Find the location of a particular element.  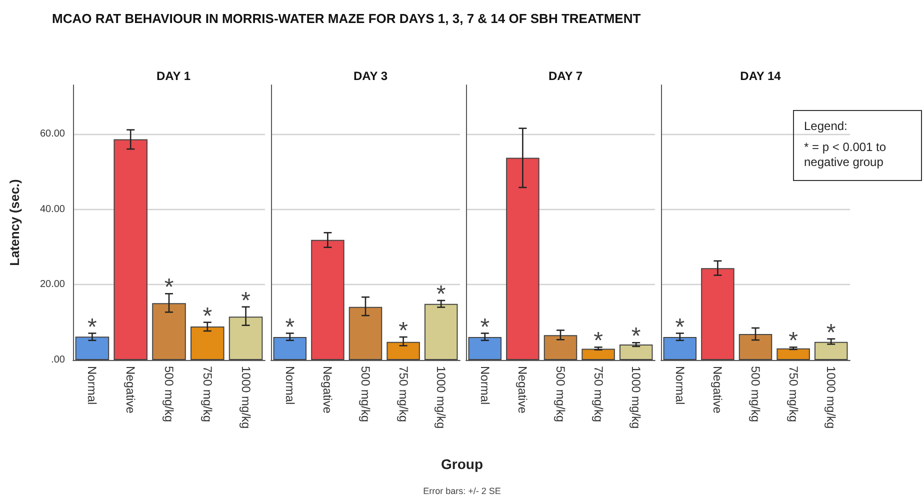

text: MCAO RAT BEHAVIOUR IN MORRIS-WATER MAZE FOR DAYS 1, 3, 7 & 14 OF SBH TREATMENT is located at coordinates (346, 18).